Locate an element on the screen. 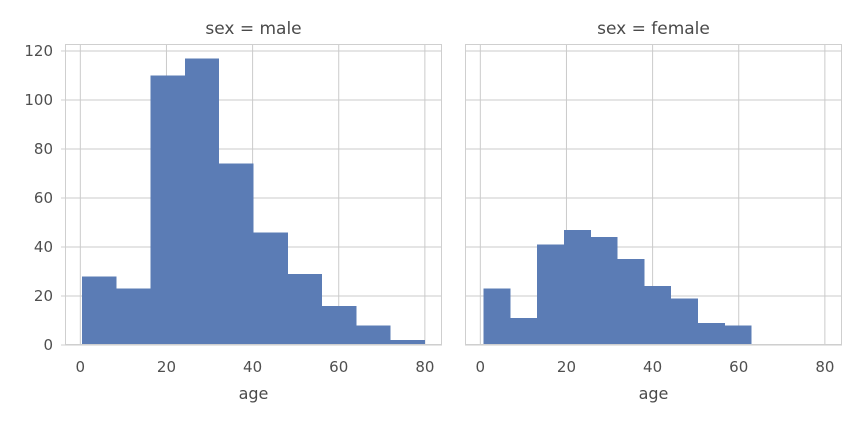  y-tick-label: 0 is located at coordinates (48, 345).